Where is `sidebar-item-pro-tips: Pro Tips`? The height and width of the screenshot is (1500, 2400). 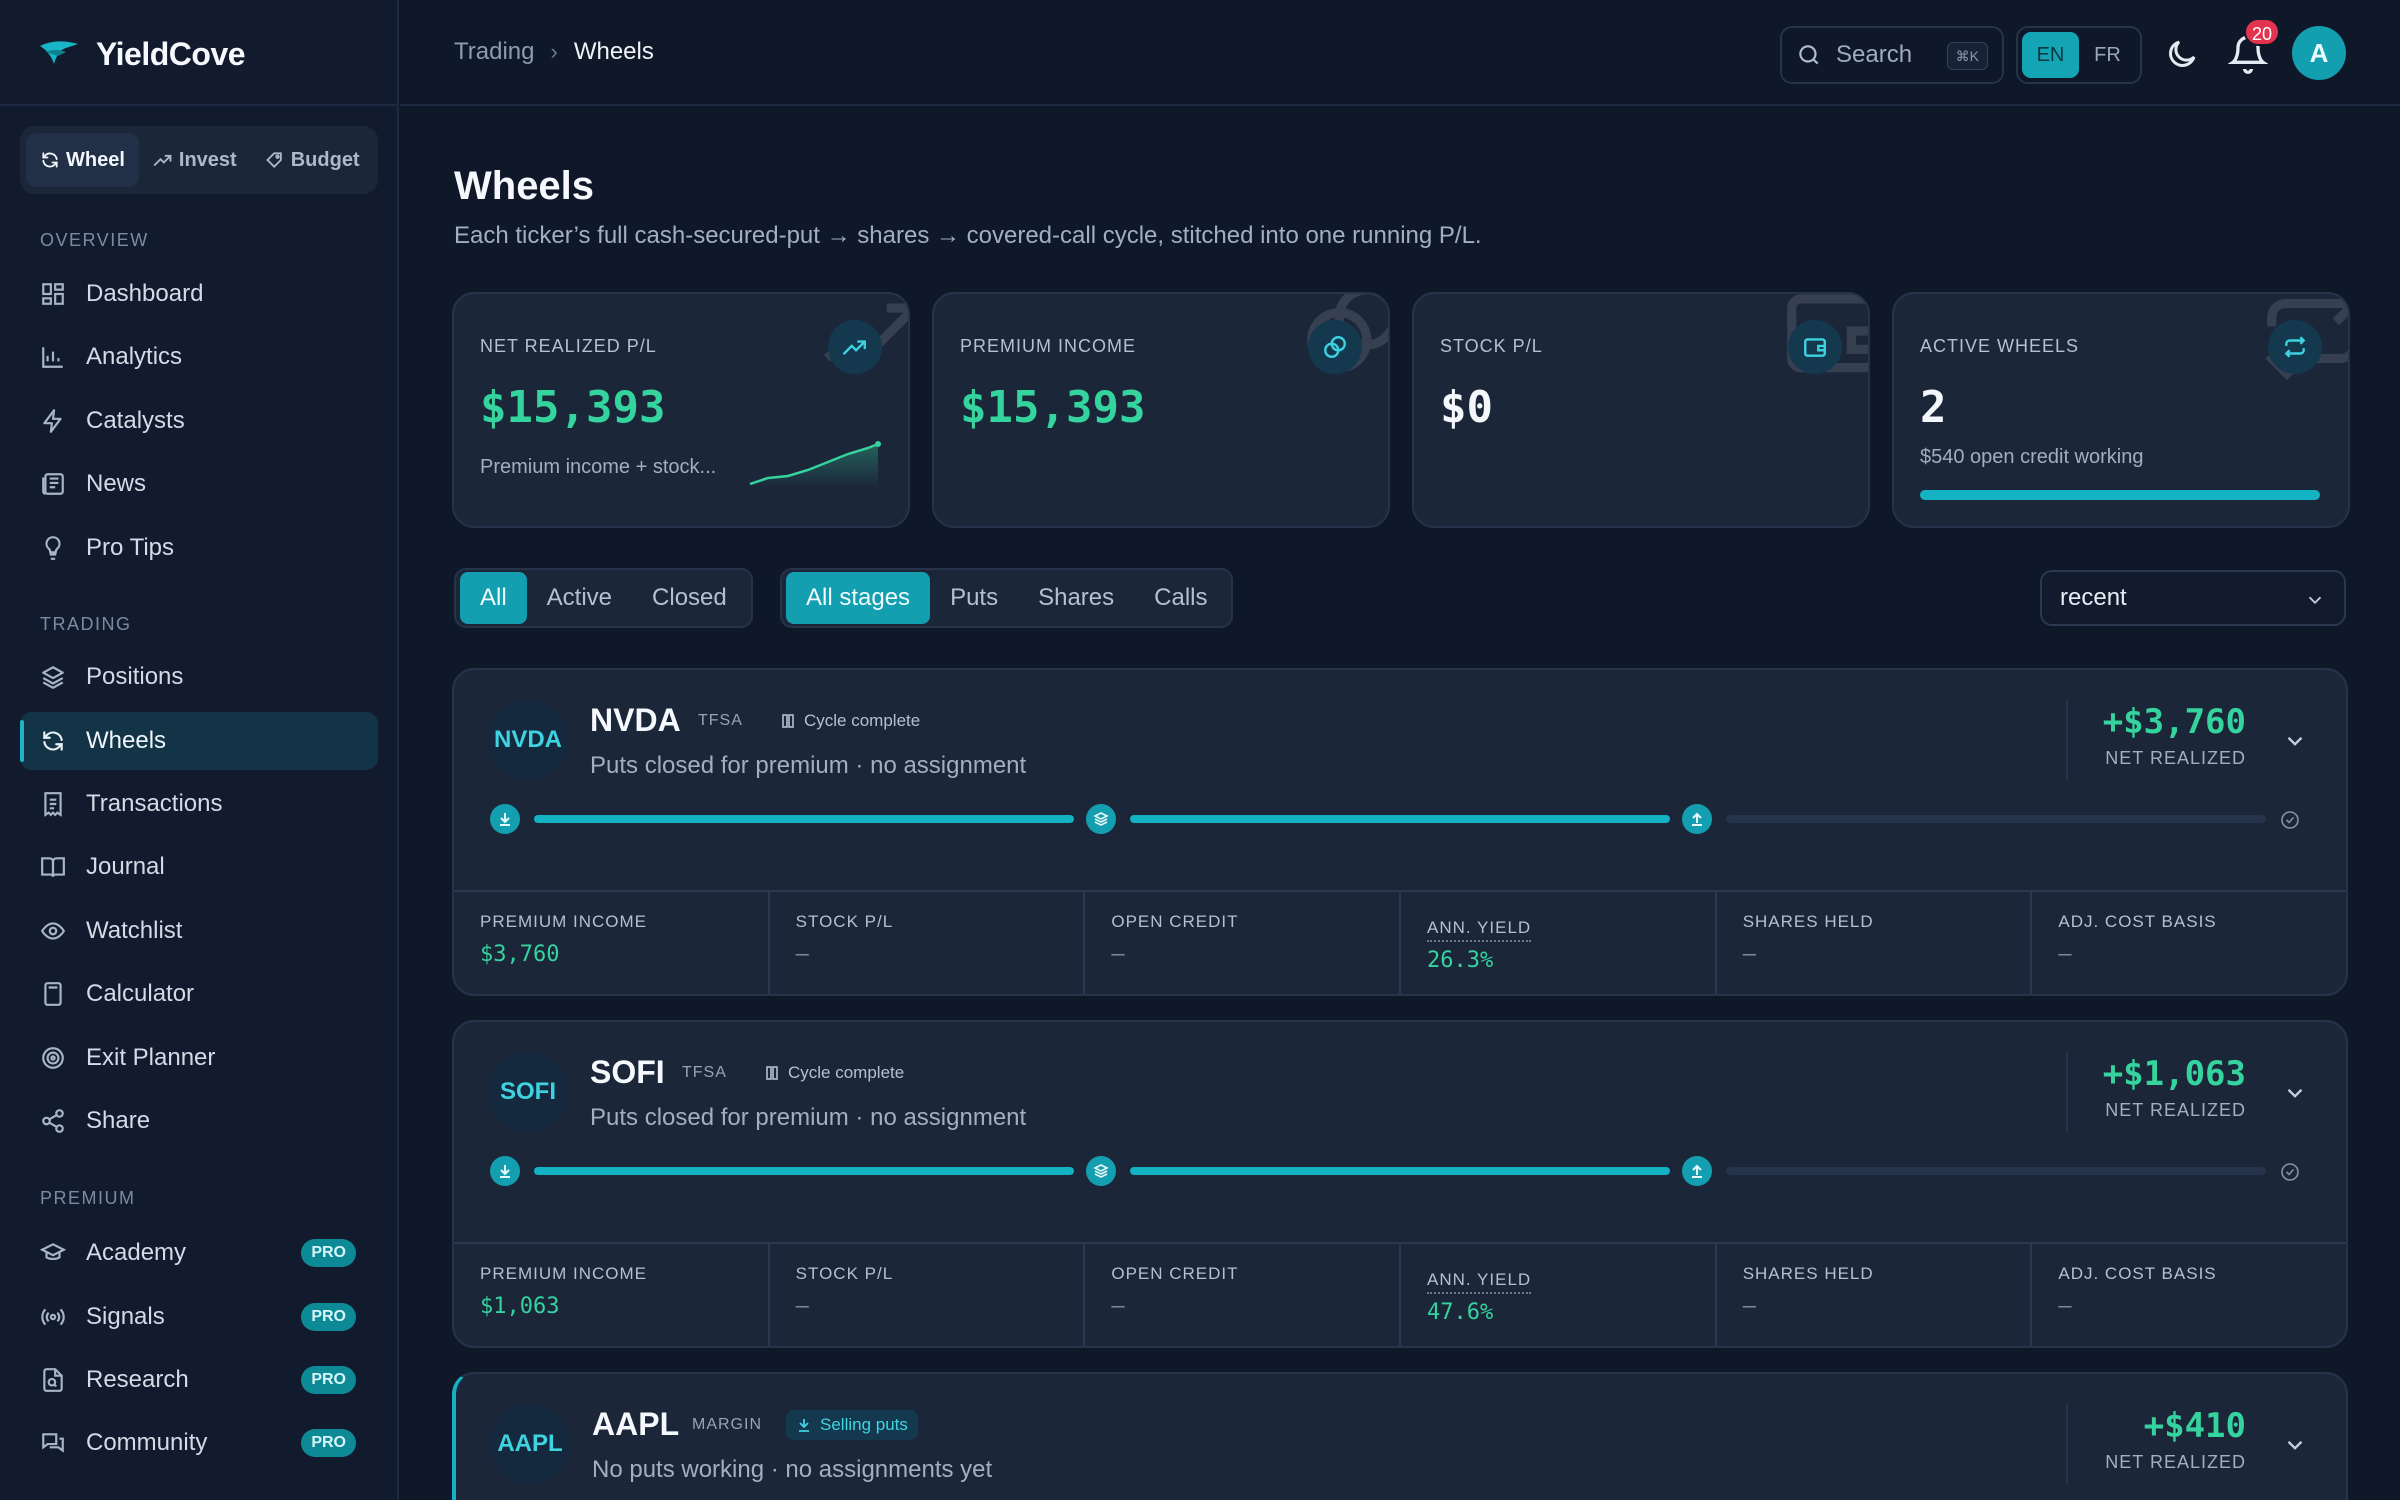
sidebar-item-pro-tips: Pro Tips is located at coordinates (199, 548).